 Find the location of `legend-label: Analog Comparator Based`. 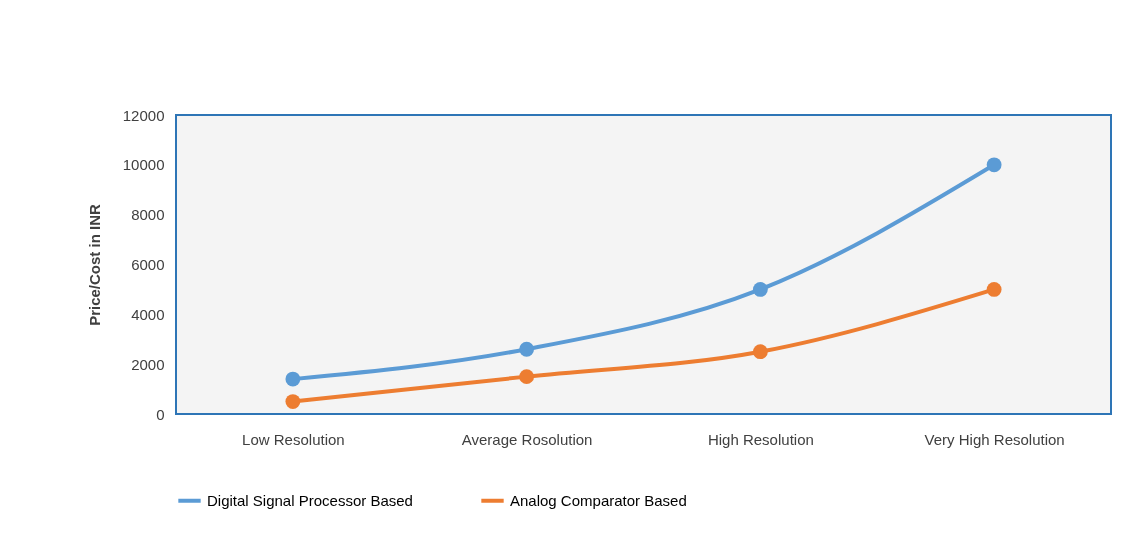

legend-label: Analog Comparator Based is located at coordinates (598, 500).